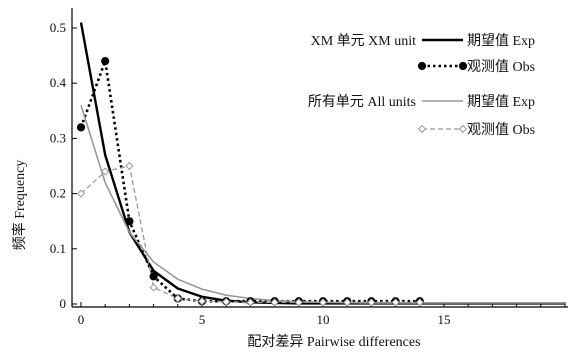 The width and height of the screenshot is (570, 353). What do you see at coordinates (333, 342) in the screenshot?
I see `x-axis-title: 配对差异 Pairwise differences` at bounding box center [333, 342].